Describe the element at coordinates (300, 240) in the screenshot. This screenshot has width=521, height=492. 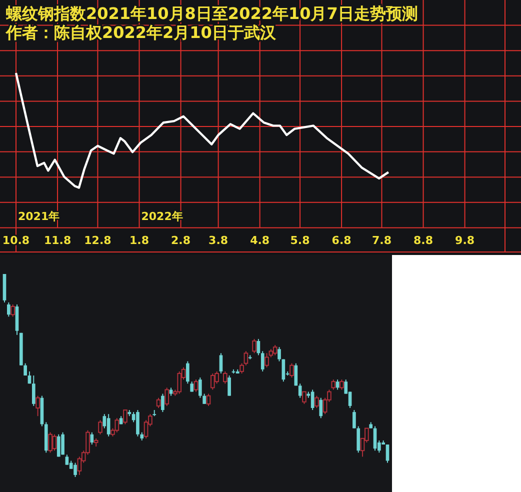
I see `x-tick-label: 5.8` at that location.